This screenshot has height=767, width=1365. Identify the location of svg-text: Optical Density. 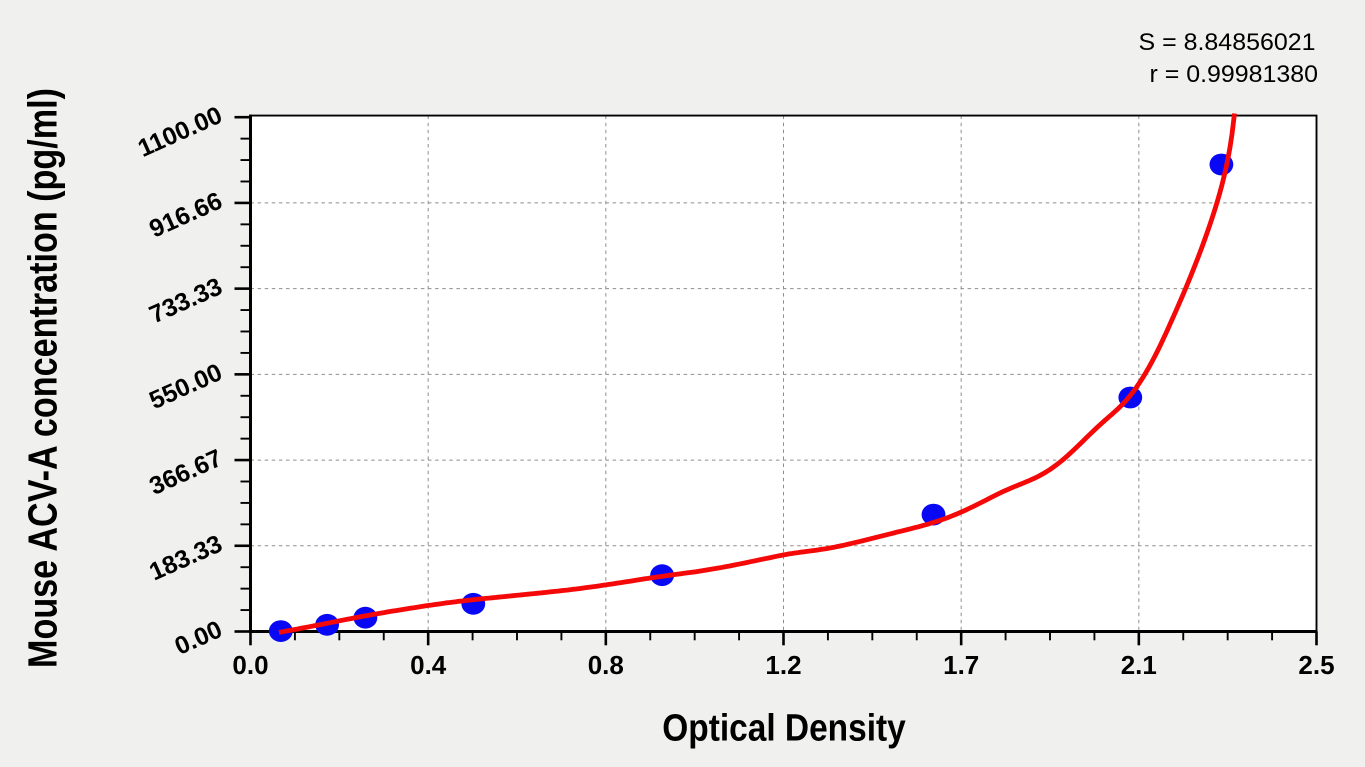
(784, 729).